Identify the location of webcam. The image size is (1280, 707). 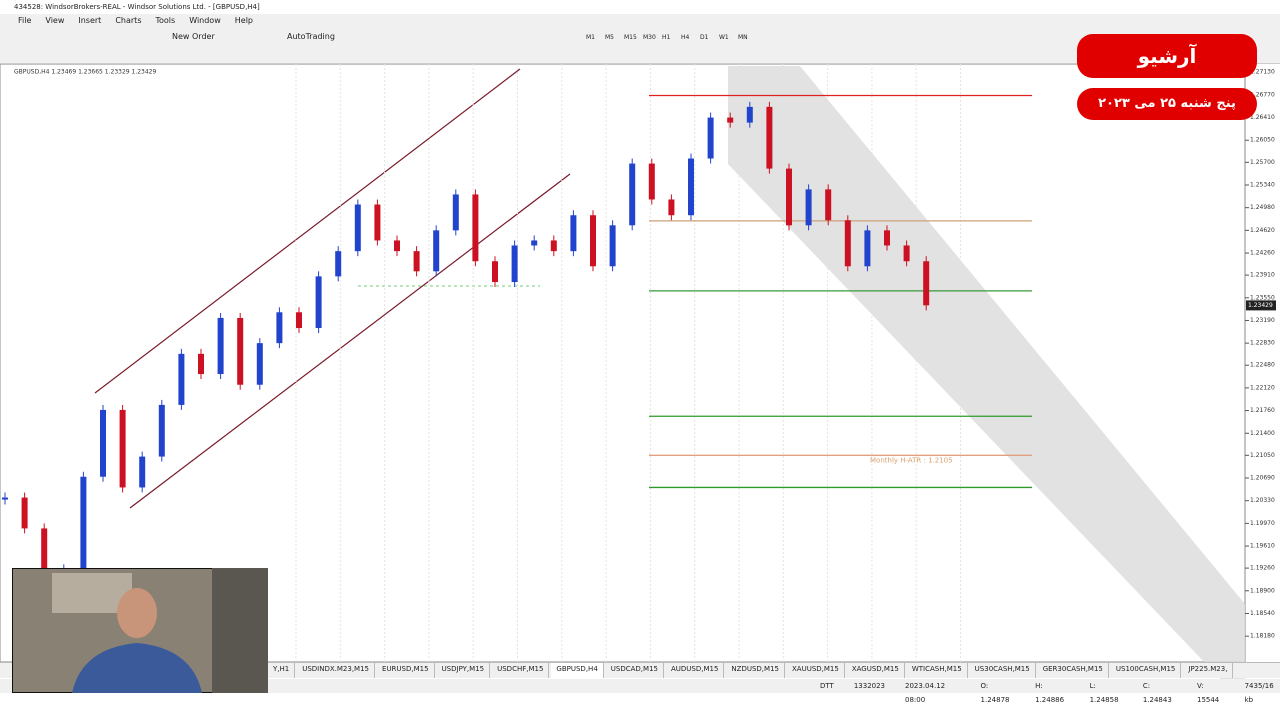
(140, 630).